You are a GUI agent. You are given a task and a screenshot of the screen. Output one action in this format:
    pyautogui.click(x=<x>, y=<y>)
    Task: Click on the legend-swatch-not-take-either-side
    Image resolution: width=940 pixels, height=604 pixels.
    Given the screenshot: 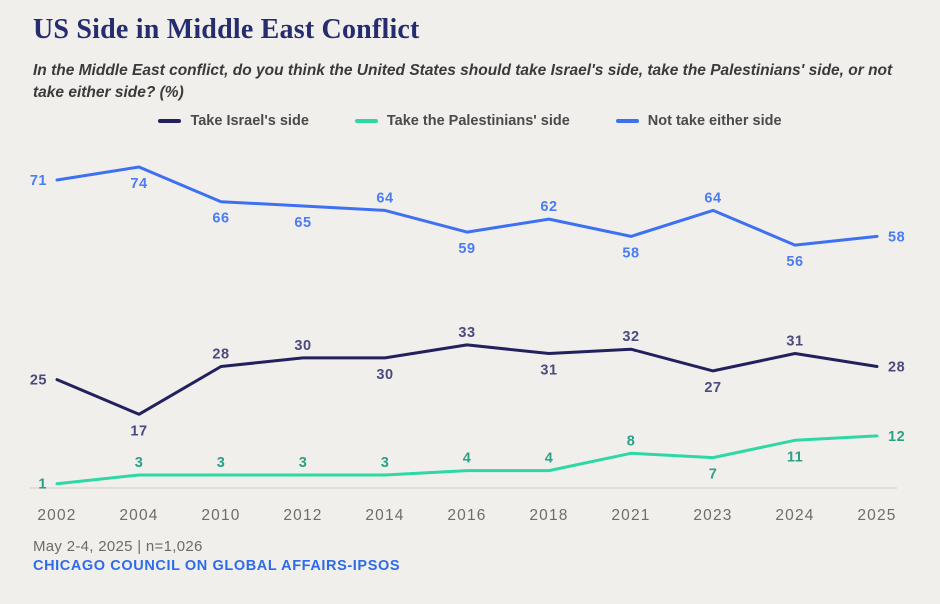 What is the action you would take?
    pyautogui.click(x=627, y=121)
    